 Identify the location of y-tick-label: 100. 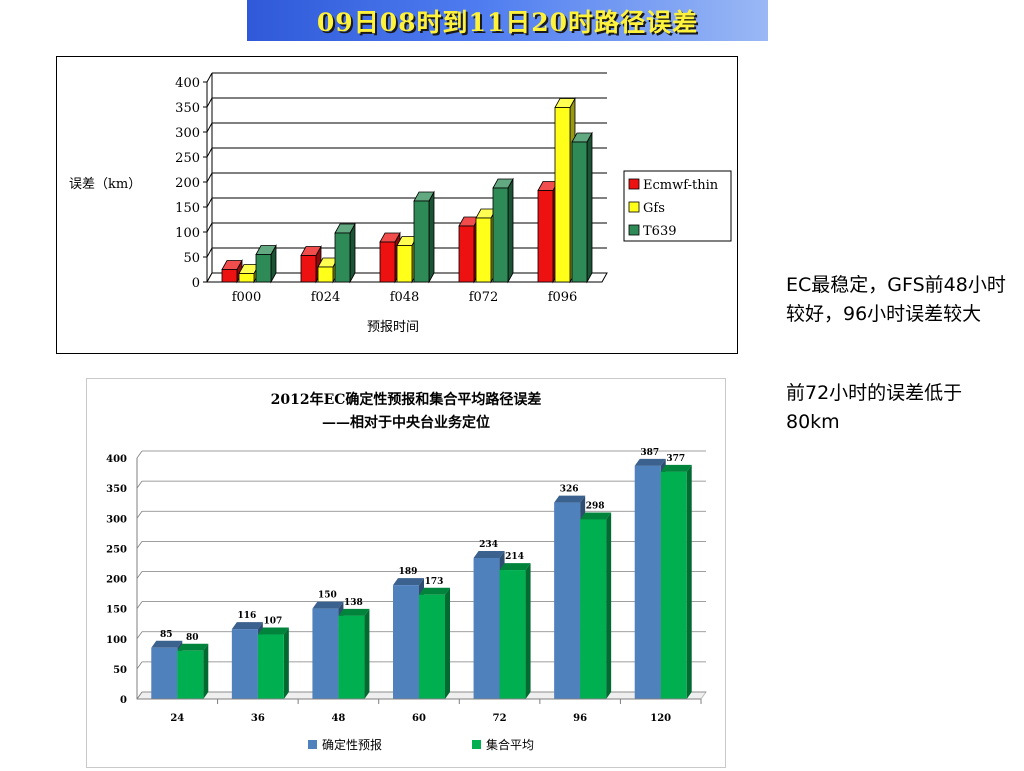
(187, 233).